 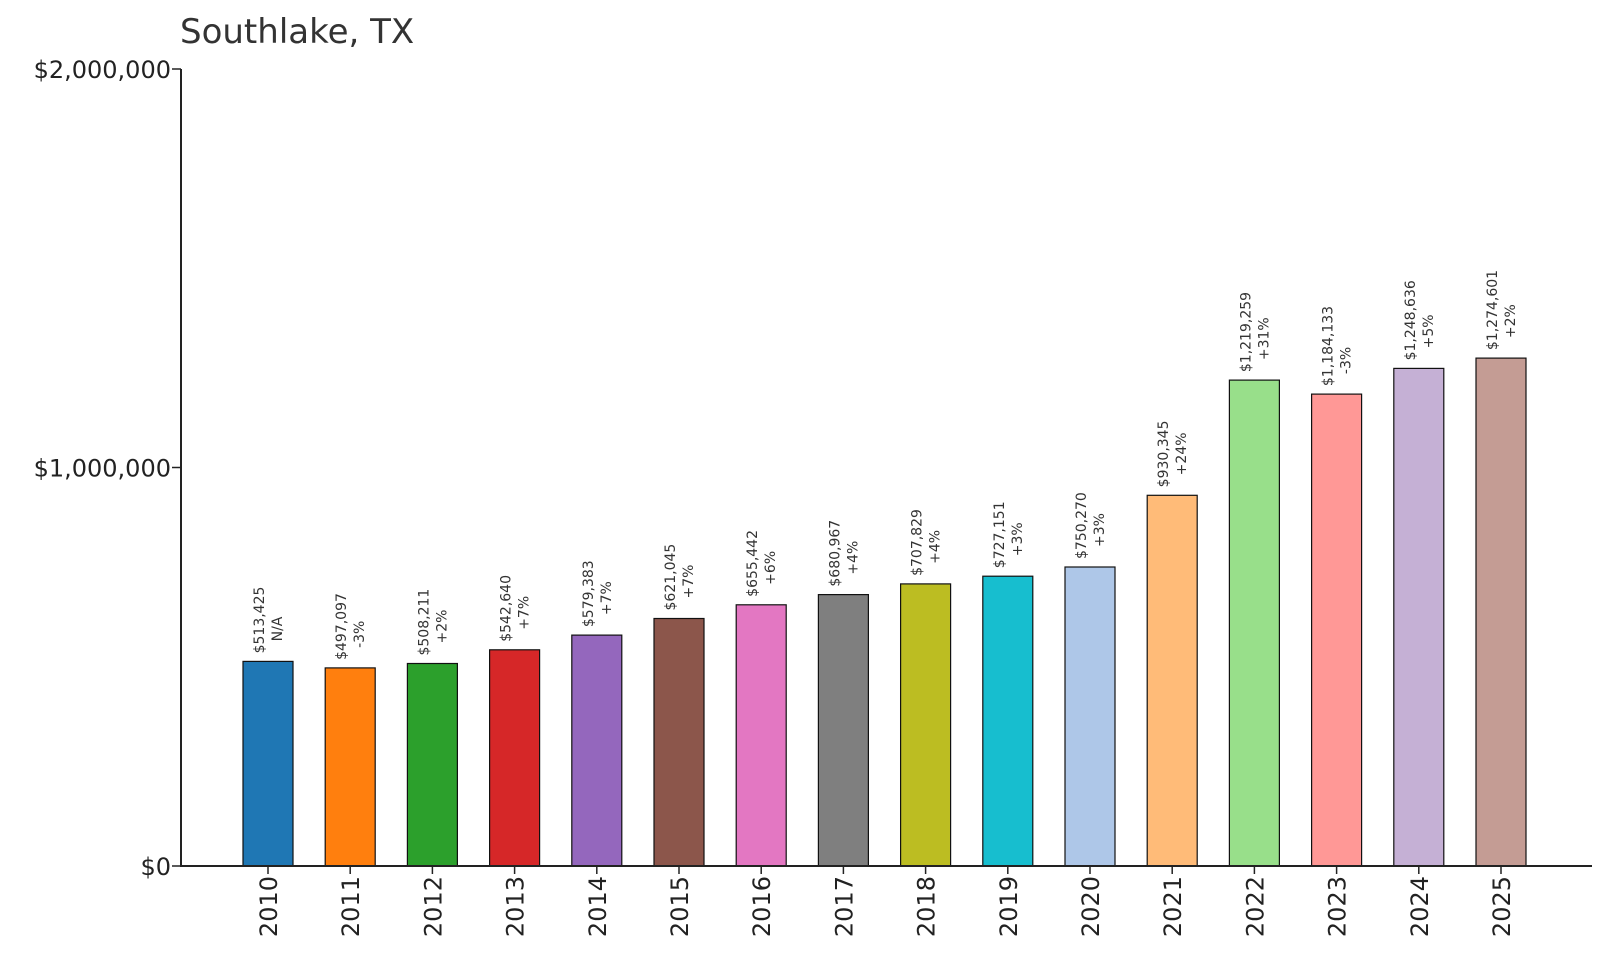 I want to click on bar-change-label: +5%, so click(x=1429, y=331).